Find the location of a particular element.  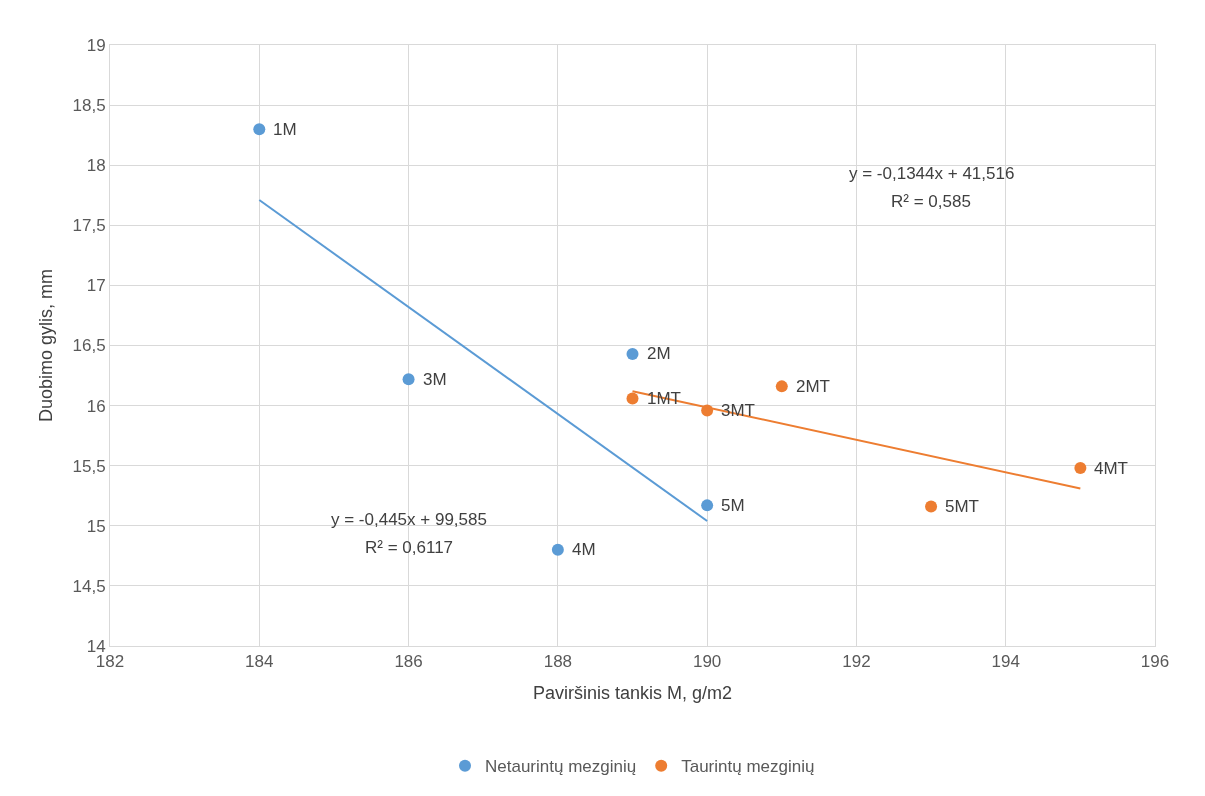

annotation: 4M is located at coordinates (584, 549).